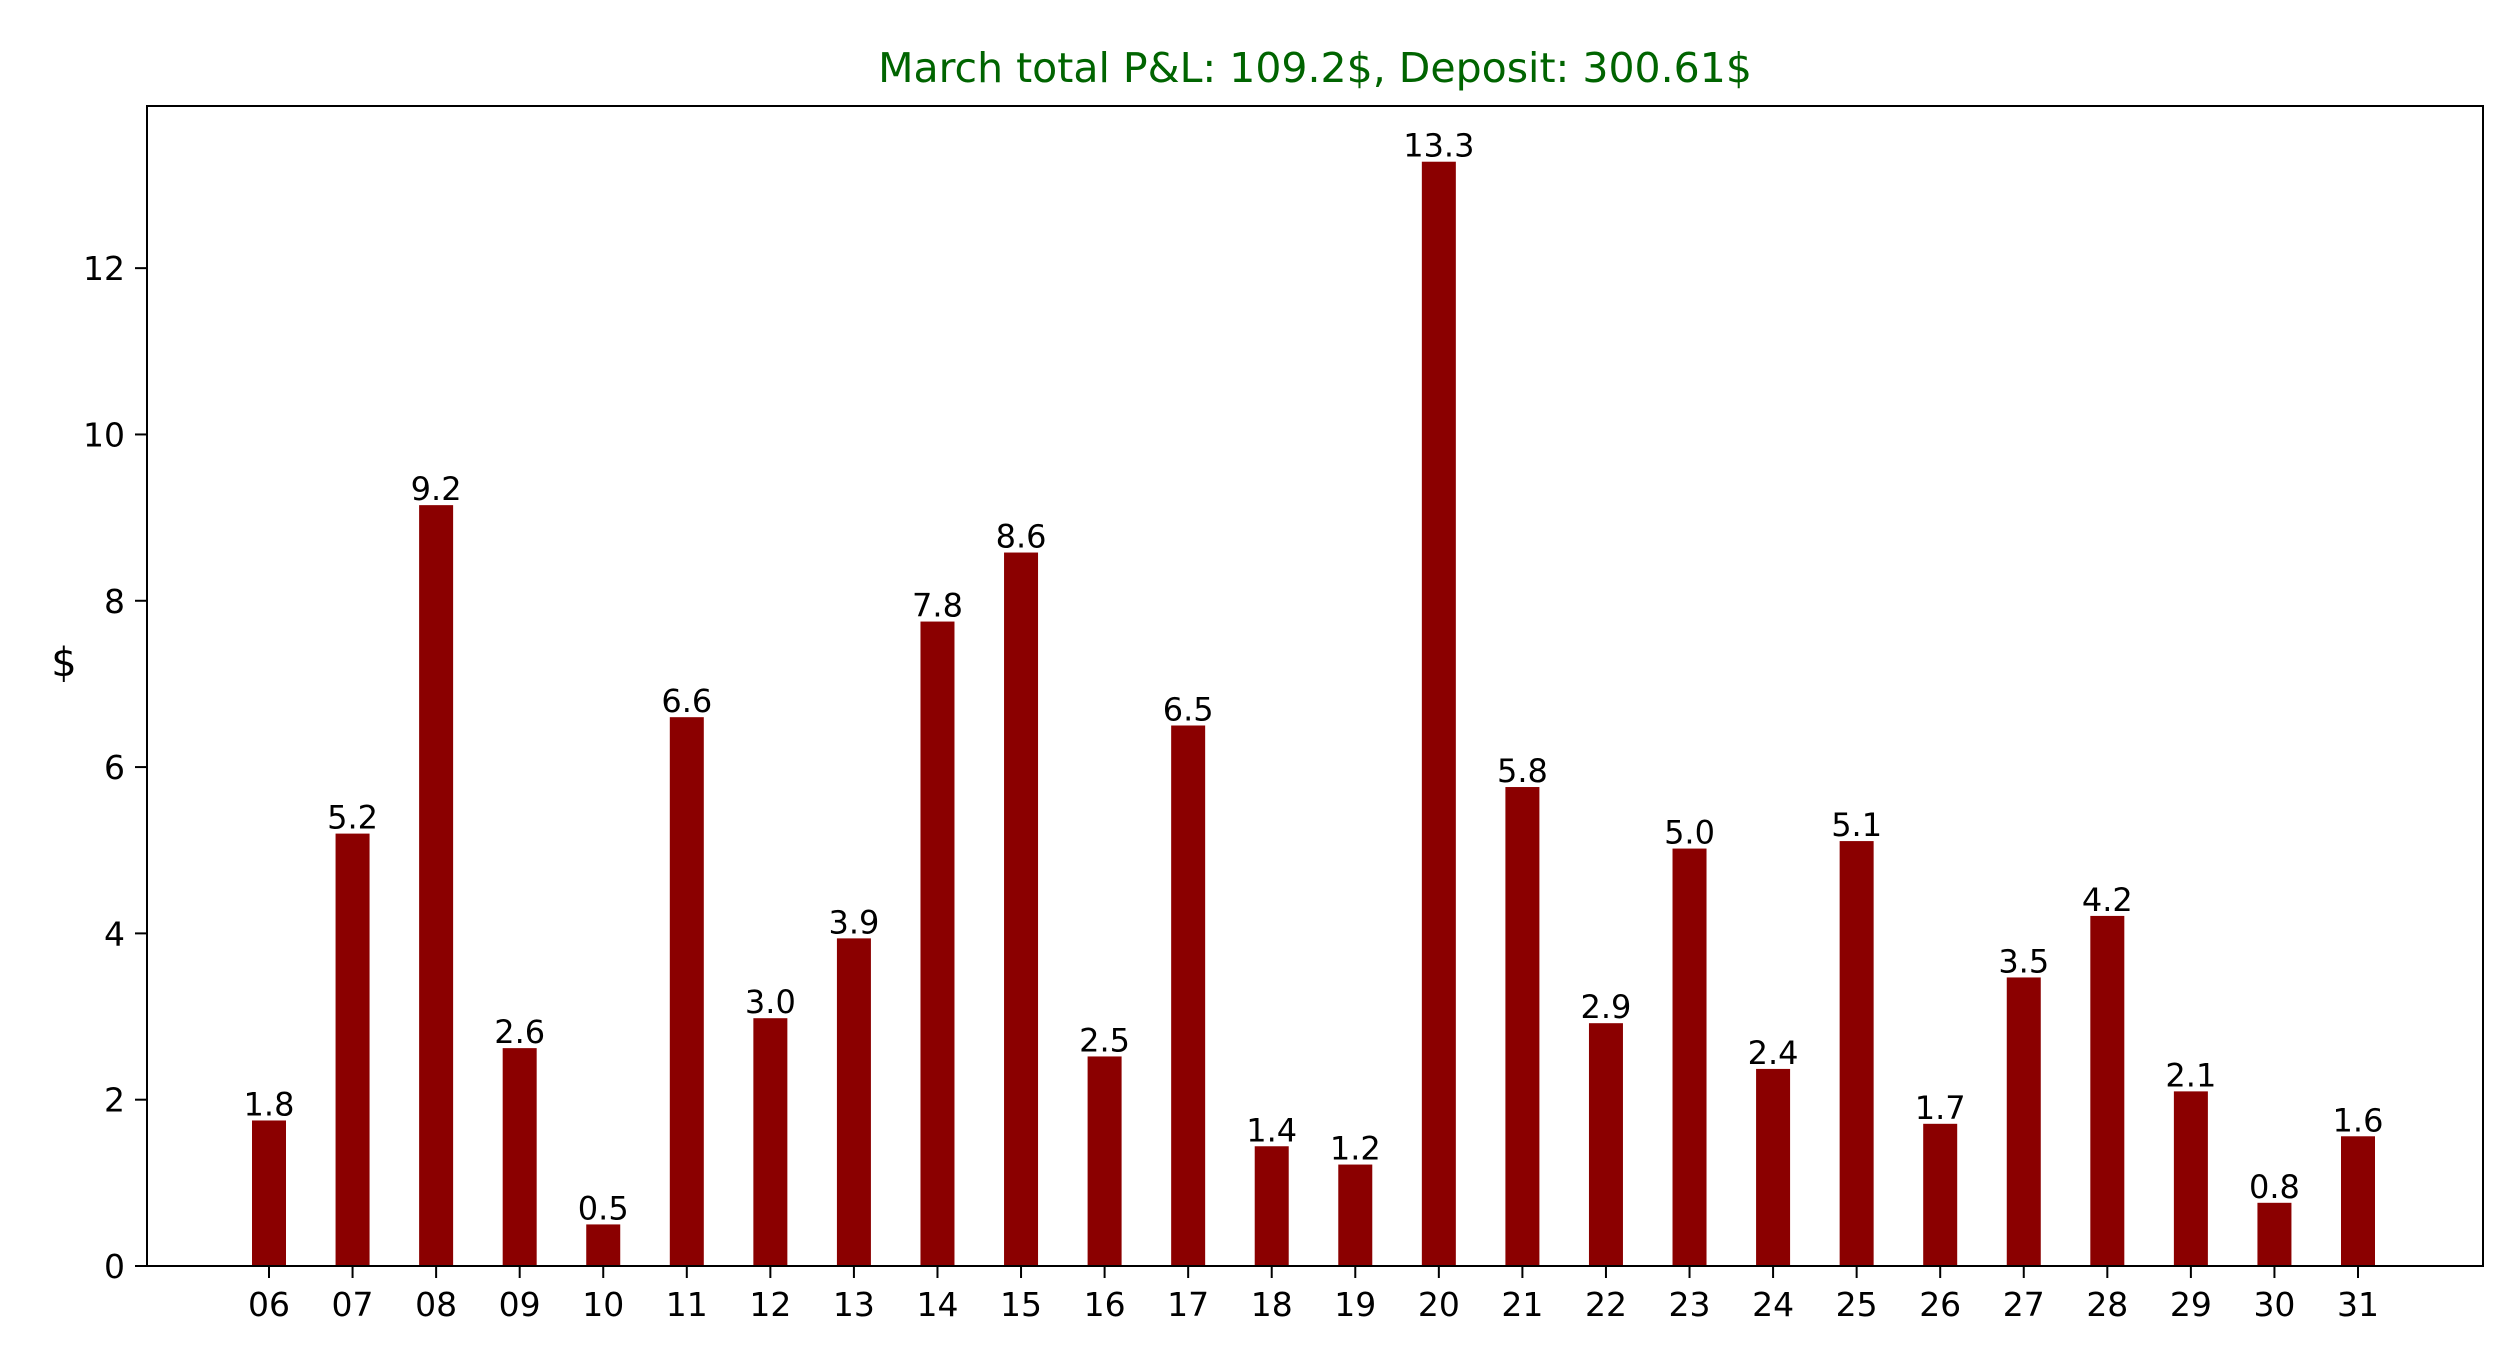 The image size is (2520, 1372). What do you see at coordinates (1188, 709) in the screenshot?
I see `bar-value-label-17: 6.5` at bounding box center [1188, 709].